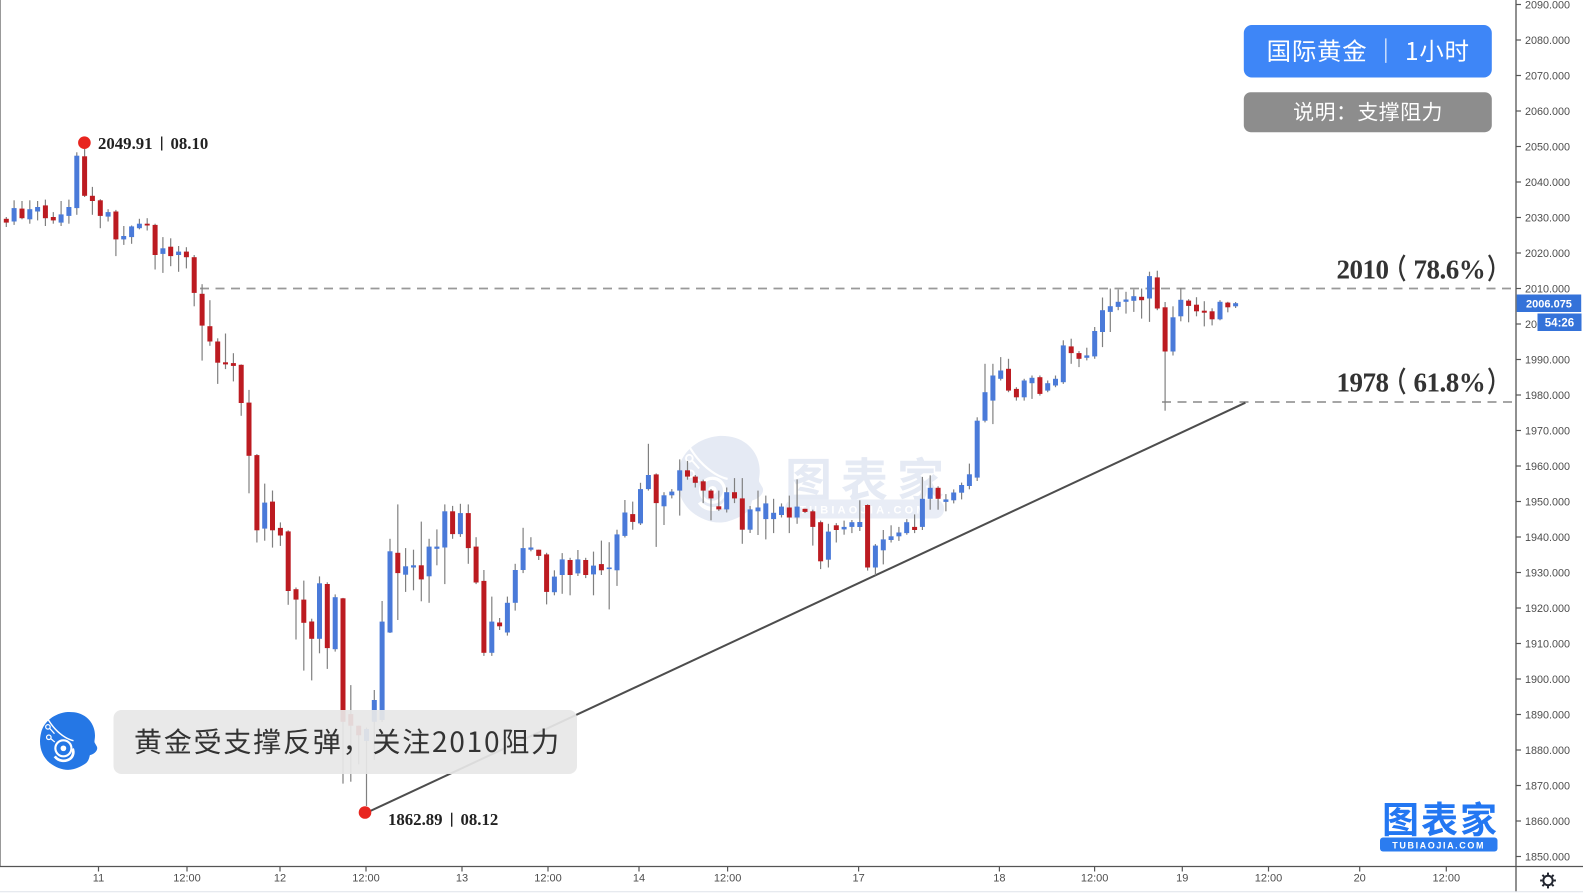  What do you see at coordinates (1547, 431) in the screenshot?
I see `svg-text: 1970.000` at bounding box center [1547, 431].